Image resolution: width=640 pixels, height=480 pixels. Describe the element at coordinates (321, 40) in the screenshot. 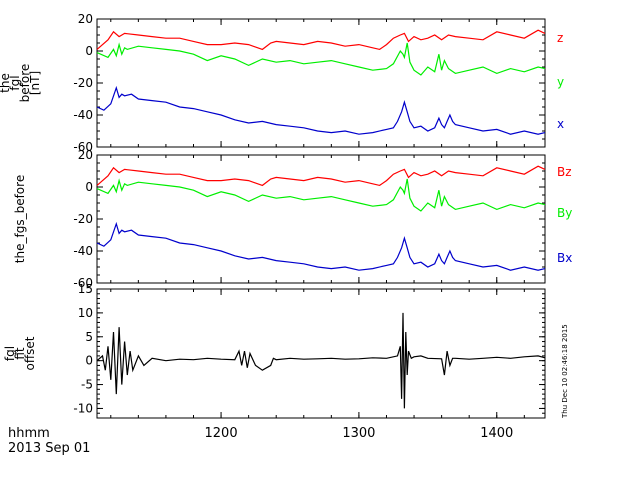

I see `series-line-z` at that location.